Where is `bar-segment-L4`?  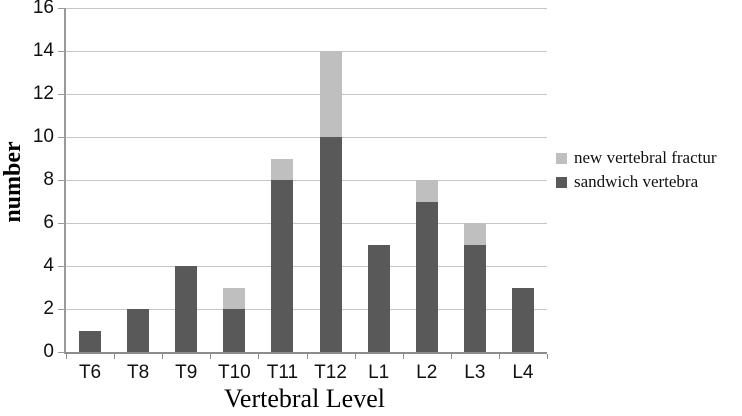
bar-segment-L4 is located at coordinates (522, 319).